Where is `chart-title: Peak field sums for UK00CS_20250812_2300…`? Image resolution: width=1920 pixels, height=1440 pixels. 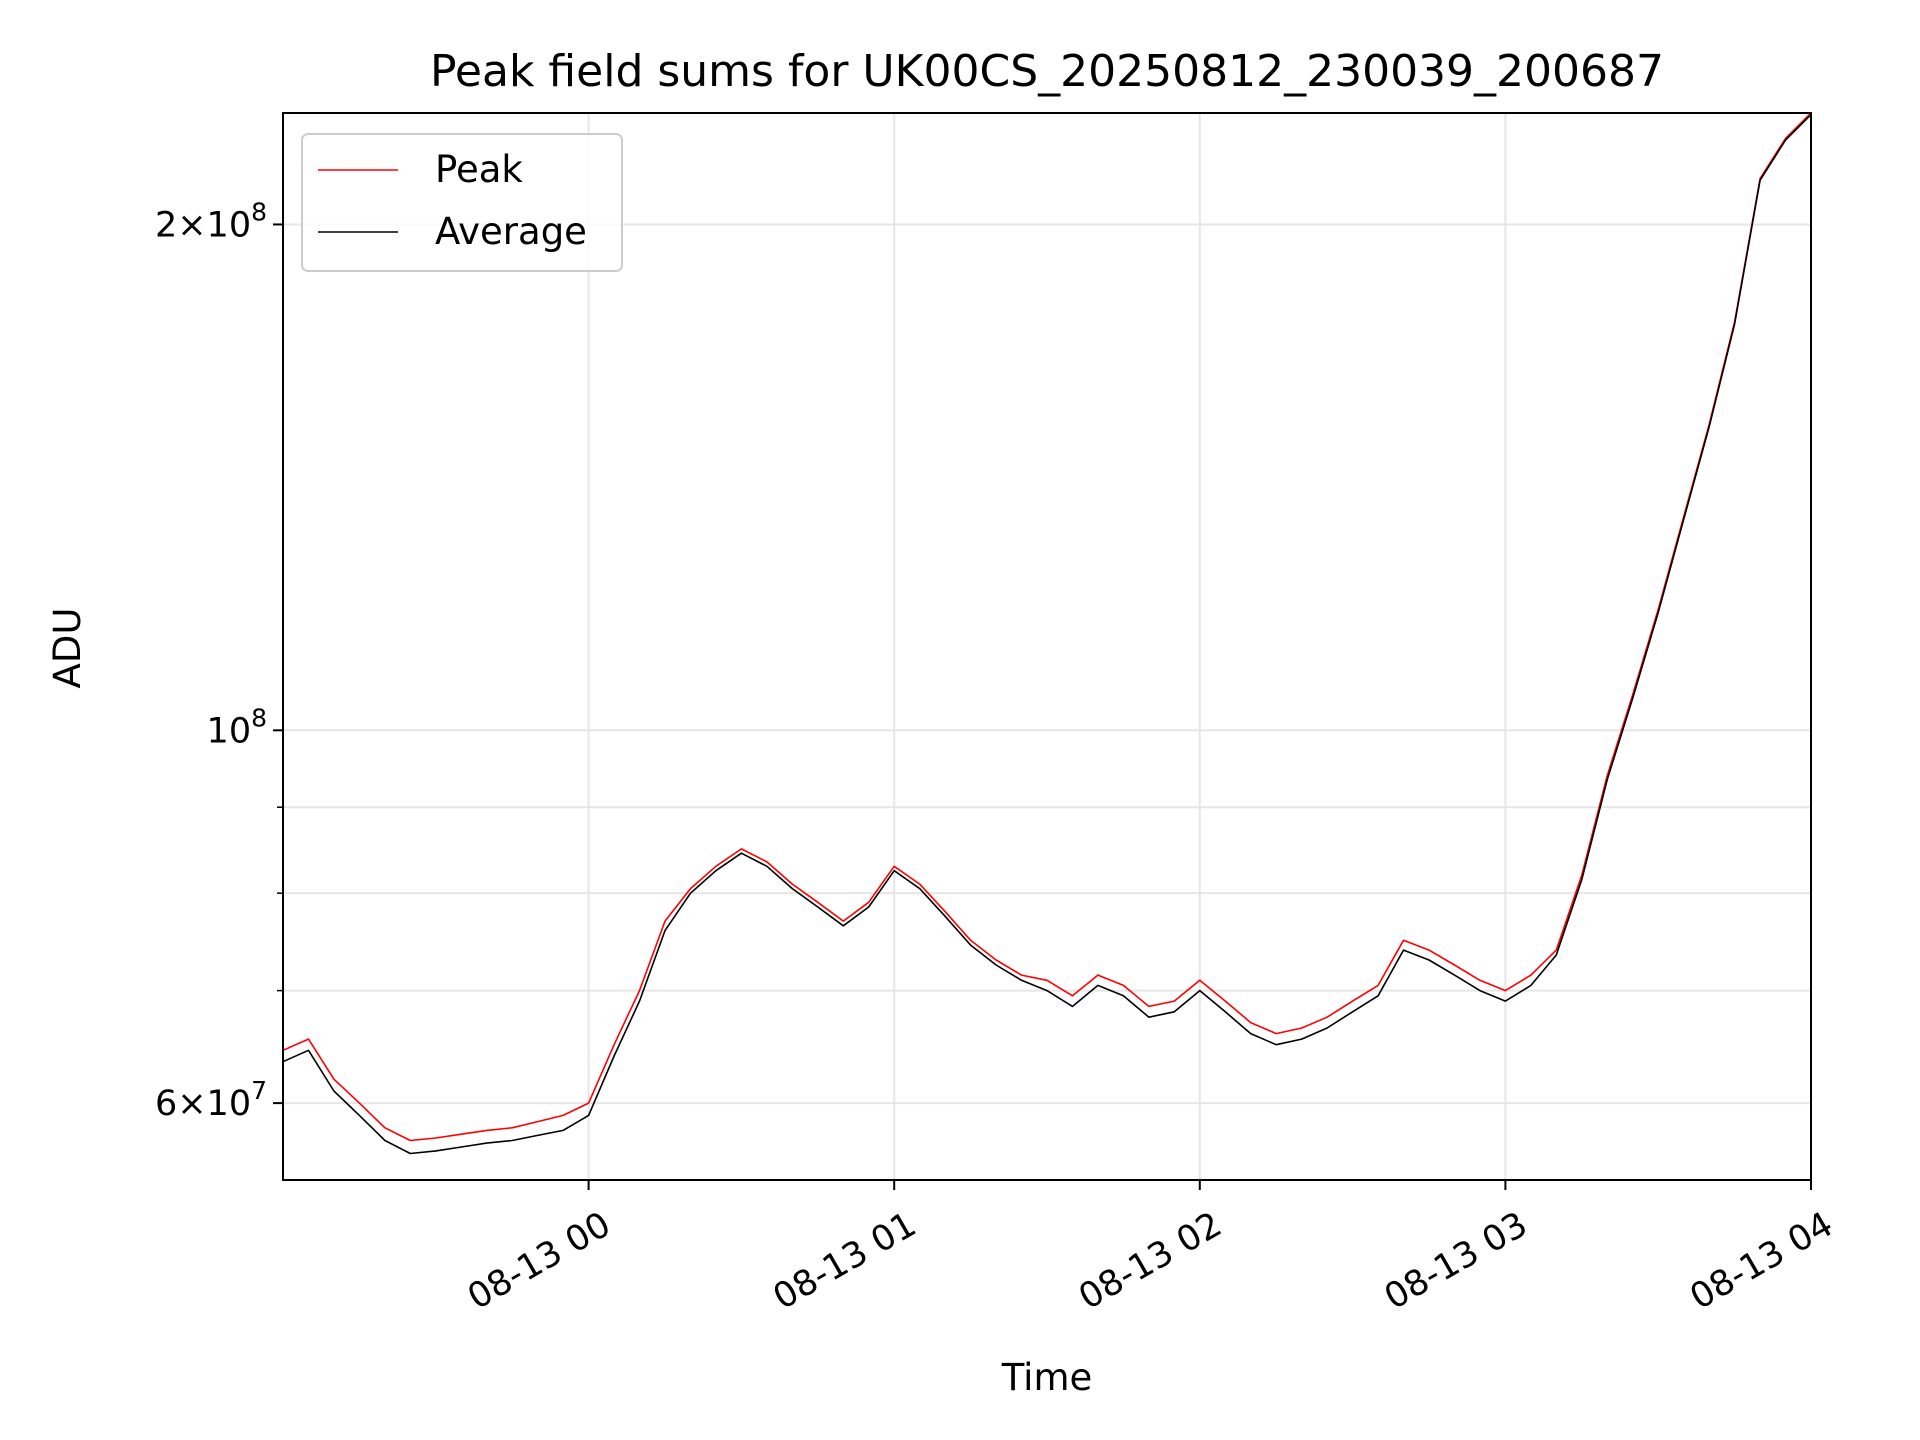 chart-title: Peak field sums for UK00CS_20250812_2300… is located at coordinates (1047, 71).